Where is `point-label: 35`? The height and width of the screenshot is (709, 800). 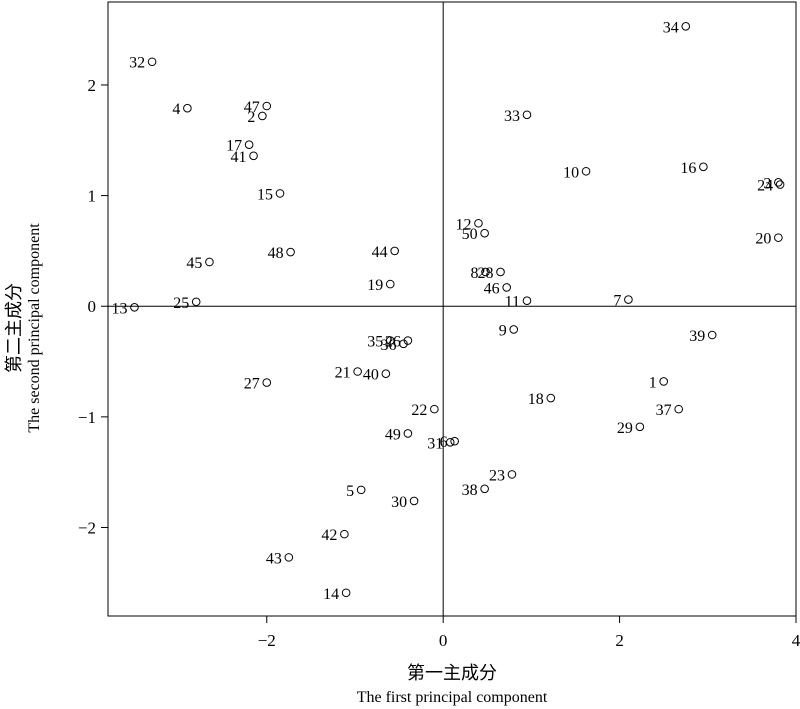 point-label: 35 is located at coordinates (375, 342).